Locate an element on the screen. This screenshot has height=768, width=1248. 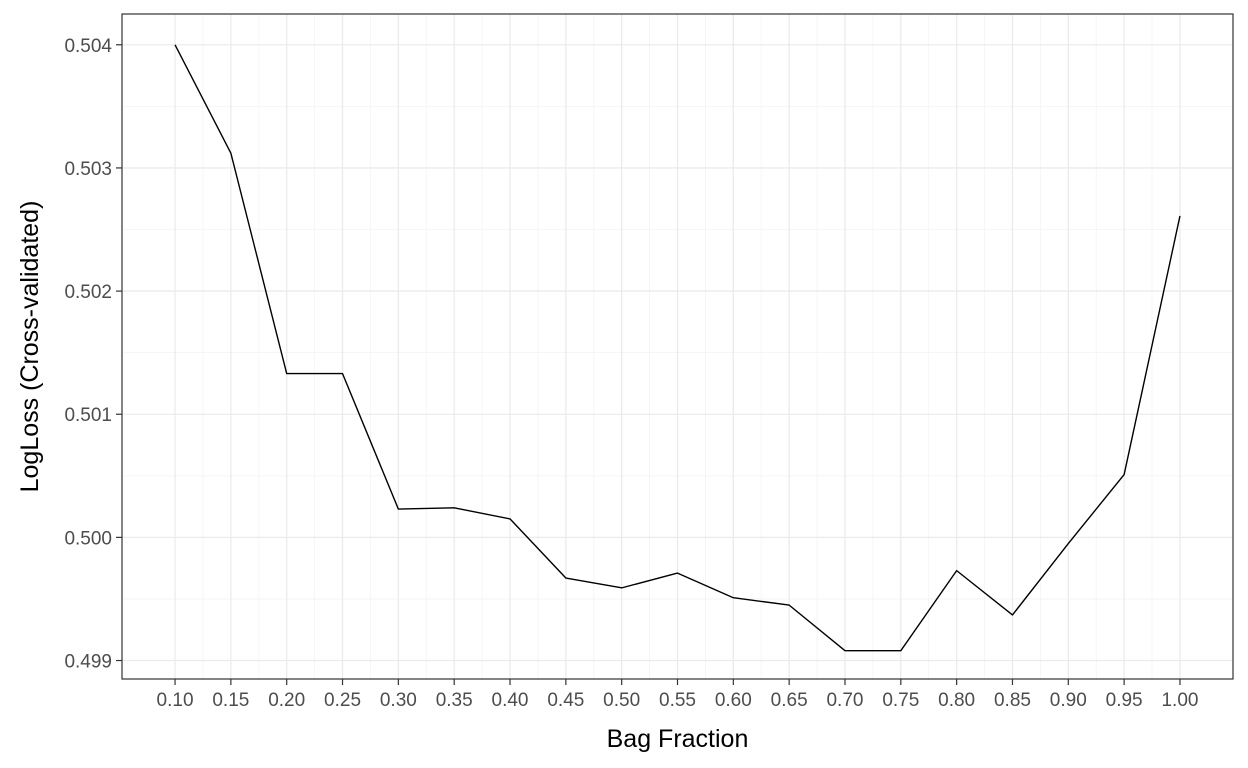
x-tick-label: 0.20 is located at coordinates (286, 700).